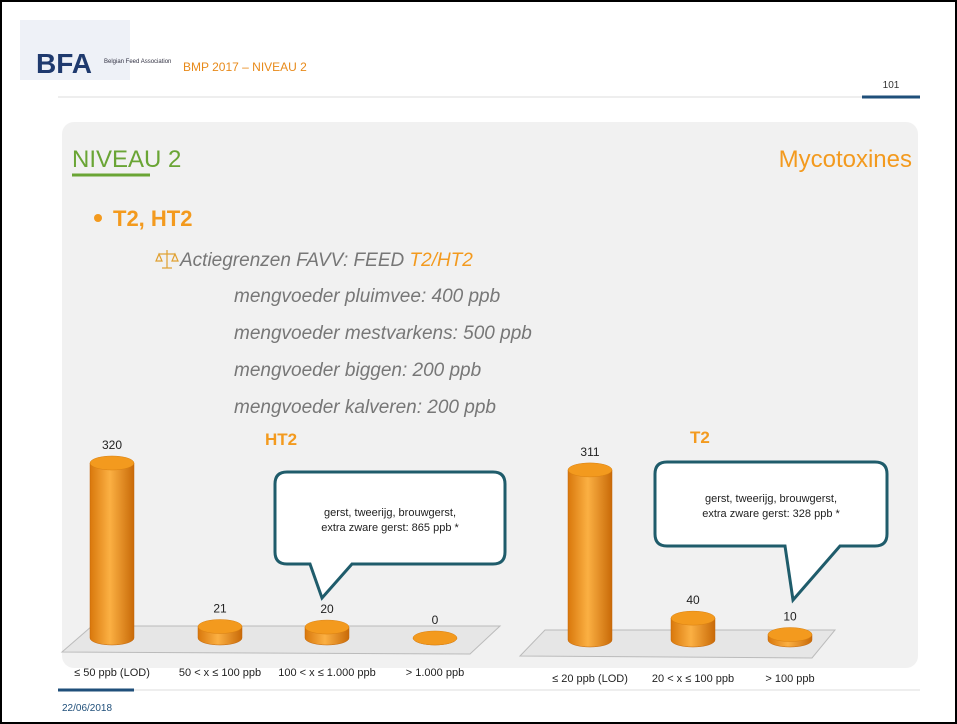  I want to click on logo-bg, so click(75, 50).